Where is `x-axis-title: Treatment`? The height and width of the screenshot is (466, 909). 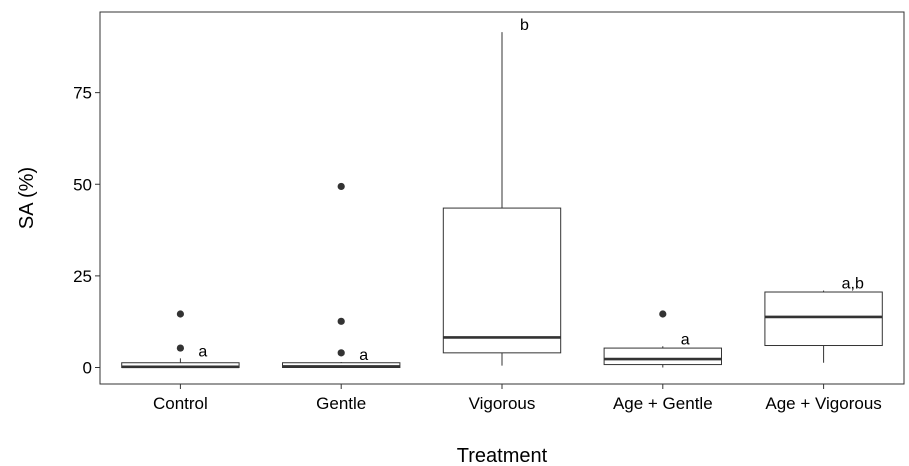 x-axis-title: Treatment is located at coordinates (502, 455).